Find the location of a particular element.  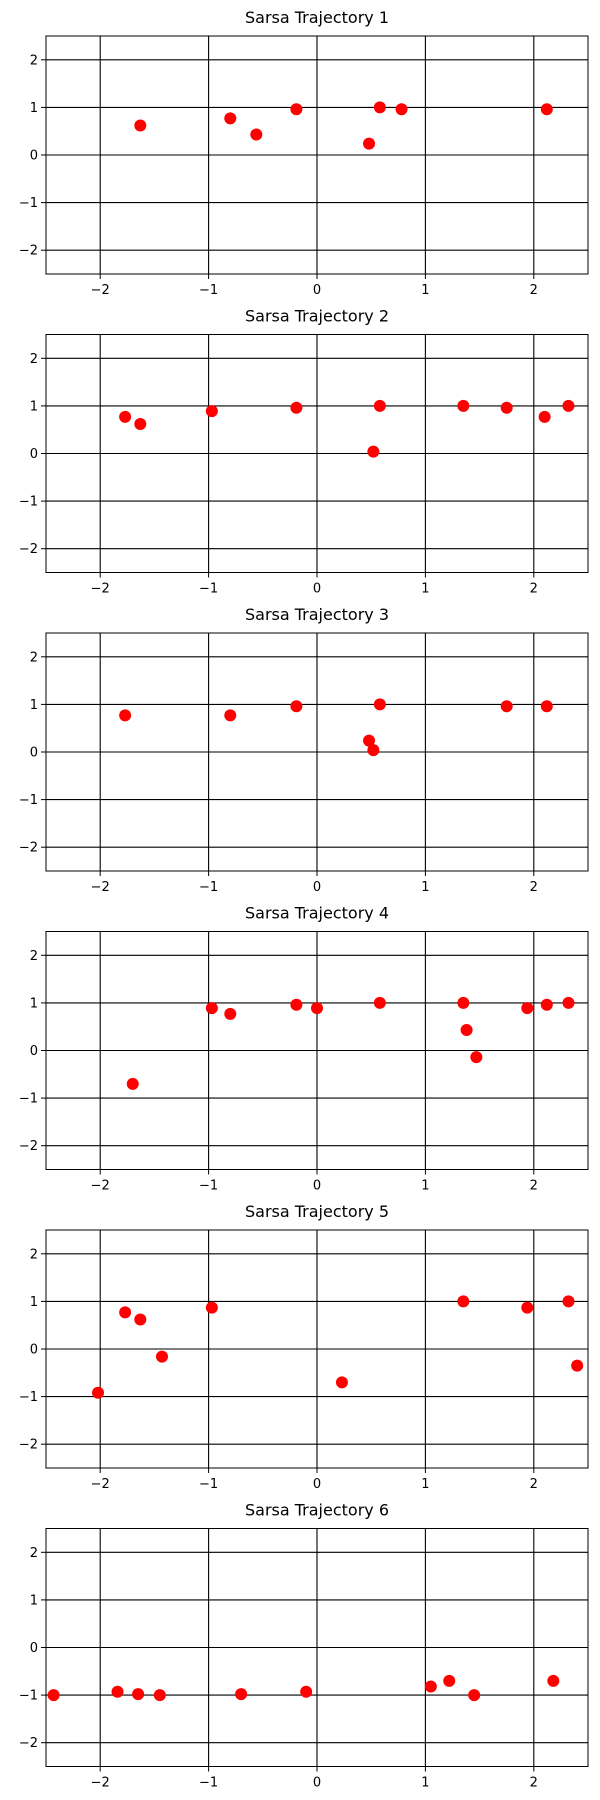

chart-title: Sarsa Trajectory 6 is located at coordinates (317, 1510).